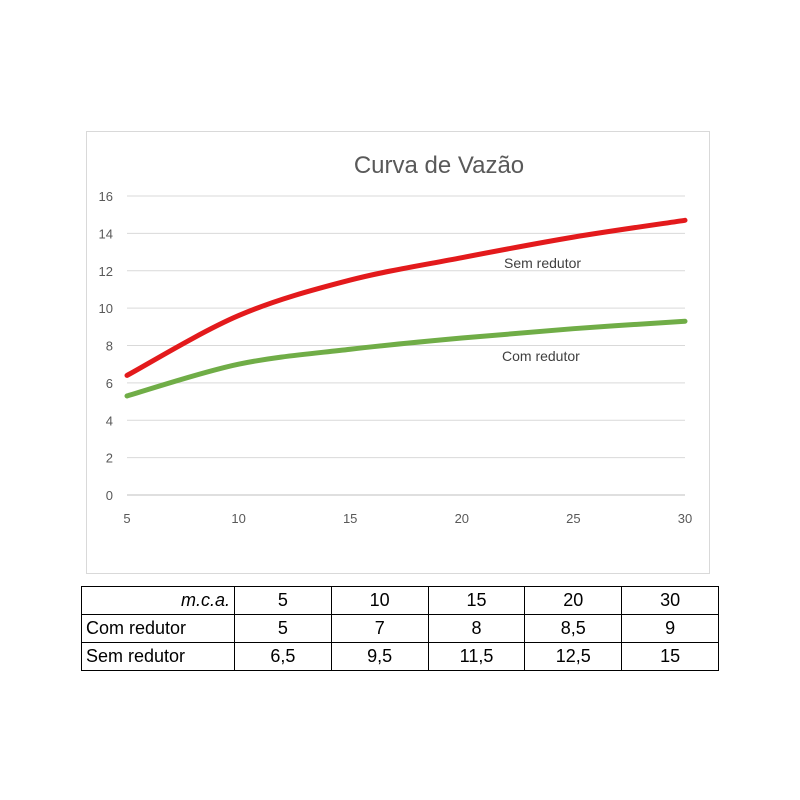  I want to click on y-tick-label: 12, so click(106, 271).